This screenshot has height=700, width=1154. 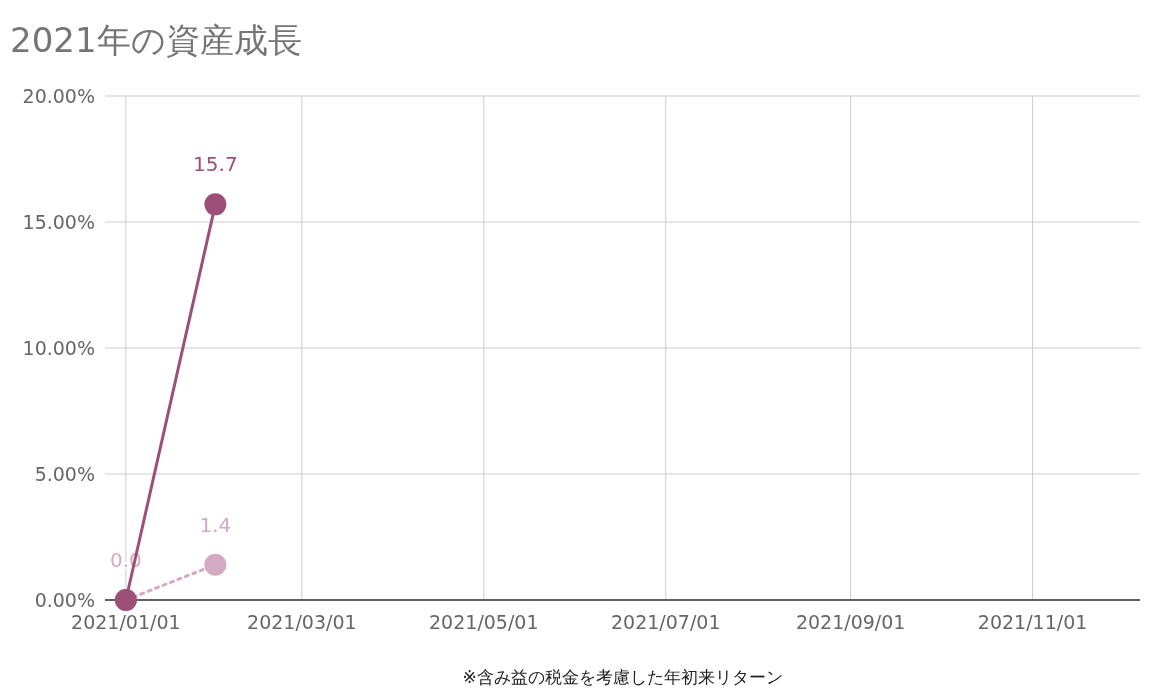 I want to click on chart-title: 2021年の資産成長, so click(x=156, y=40).